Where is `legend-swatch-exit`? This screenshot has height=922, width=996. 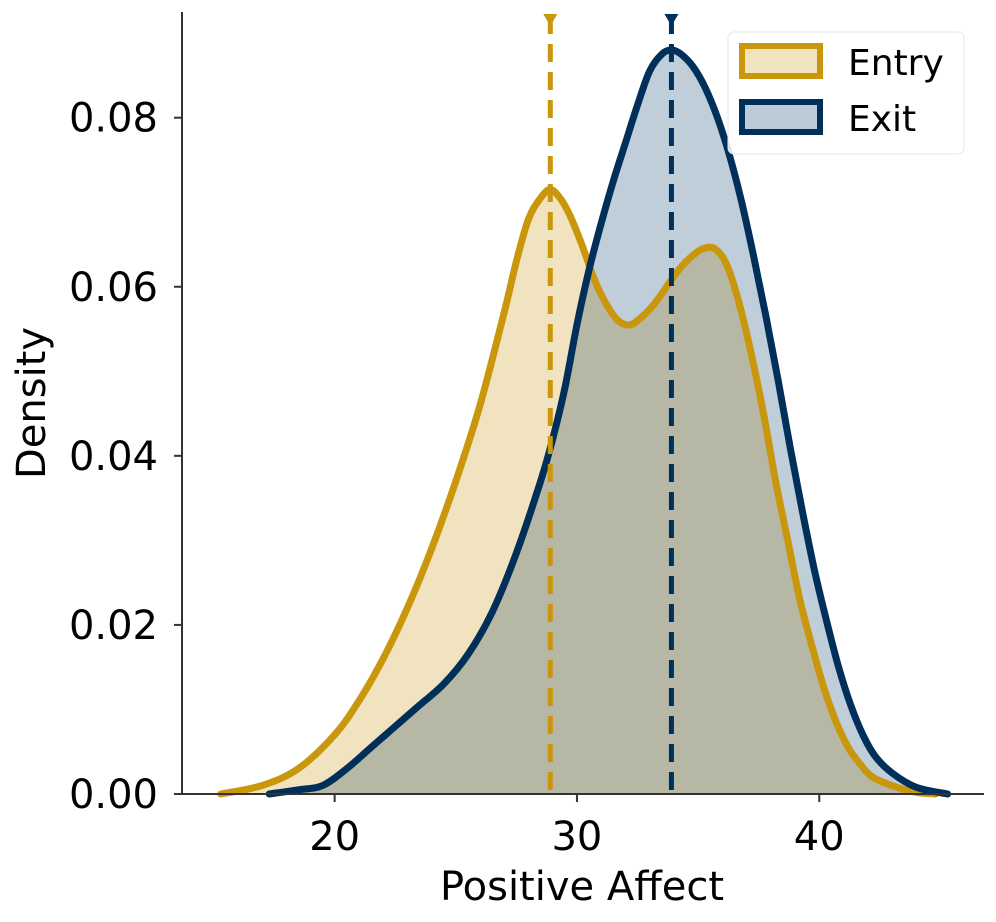 legend-swatch-exit is located at coordinates (781, 117).